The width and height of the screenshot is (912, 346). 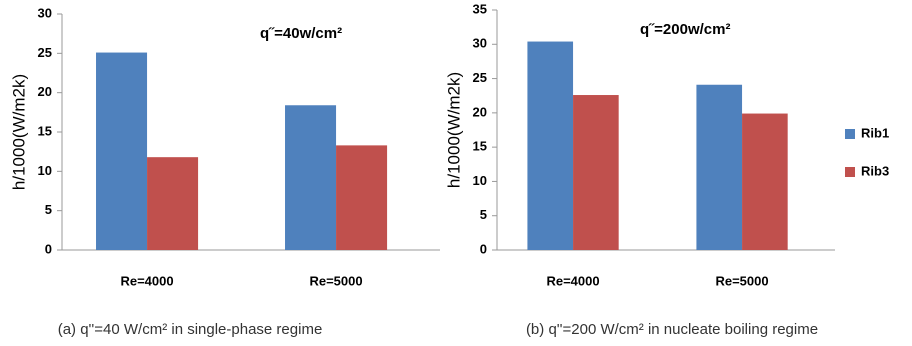 I want to click on annotation: q˝=200w/cm², so click(x=685, y=29).